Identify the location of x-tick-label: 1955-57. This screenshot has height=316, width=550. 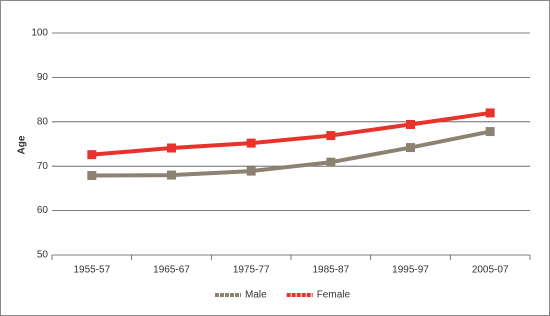
(91, 270).